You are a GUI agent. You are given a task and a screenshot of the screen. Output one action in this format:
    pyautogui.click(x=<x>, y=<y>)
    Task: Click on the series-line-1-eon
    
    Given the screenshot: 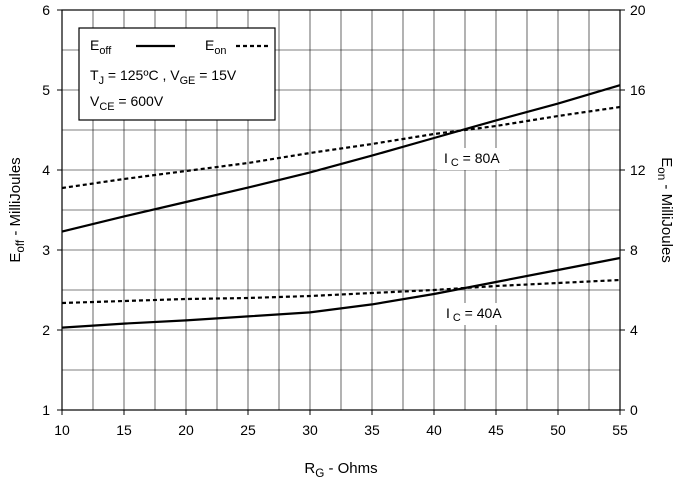 What is the action you would take?
    pyautogui.click(x=341, y=147)
    